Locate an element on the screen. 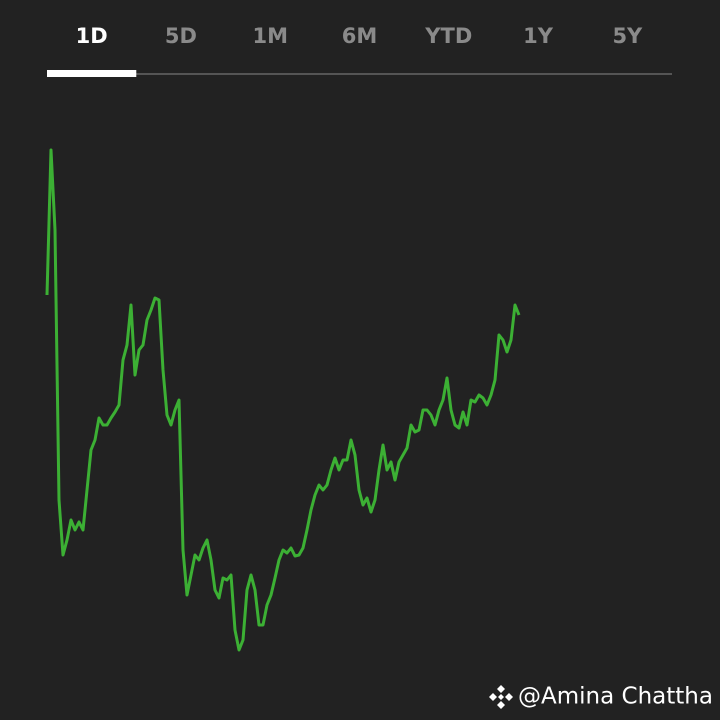 This screenshot has width=720, height=720. watermark: @Amina Chattha is located at coordinates (615, 697).